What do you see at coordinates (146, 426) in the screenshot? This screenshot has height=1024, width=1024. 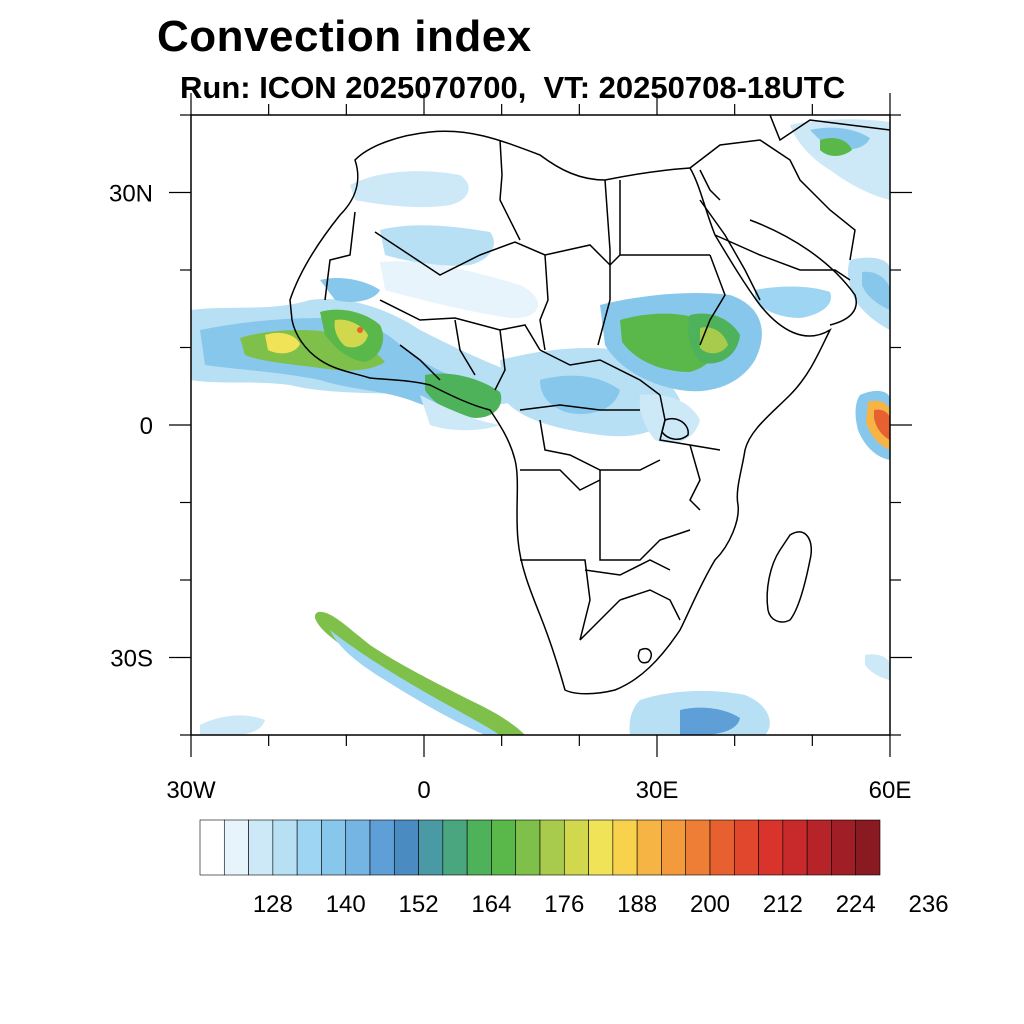 I see `lat-tick-label: 0` at bounding box center [146, 426].